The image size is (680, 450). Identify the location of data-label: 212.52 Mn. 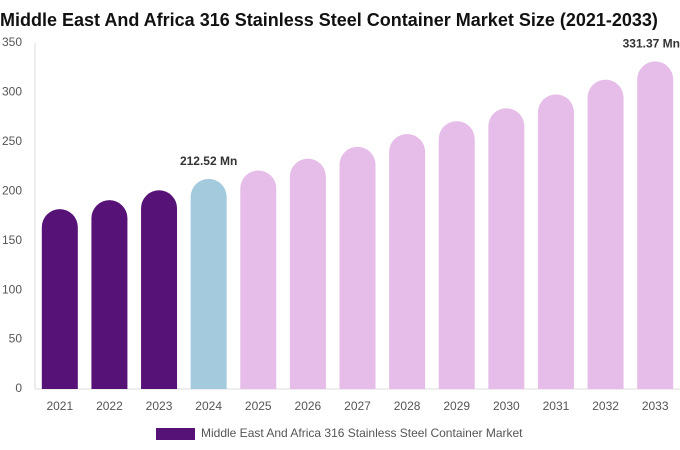
(208, 161).